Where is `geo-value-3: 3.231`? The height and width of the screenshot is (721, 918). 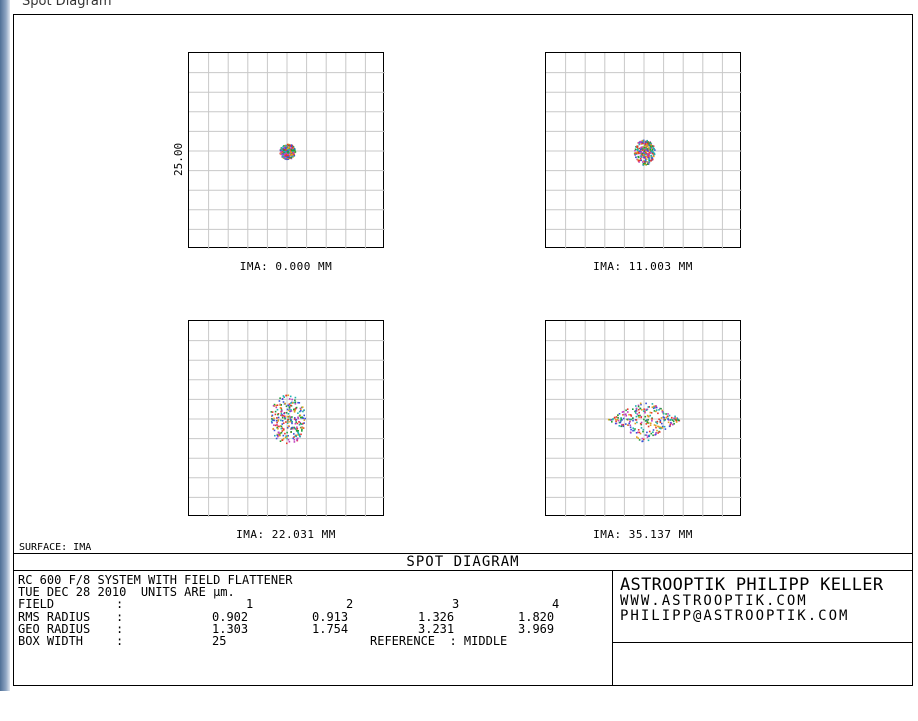
geo-value-3: 3.231 is located at coordinates (436, 628).